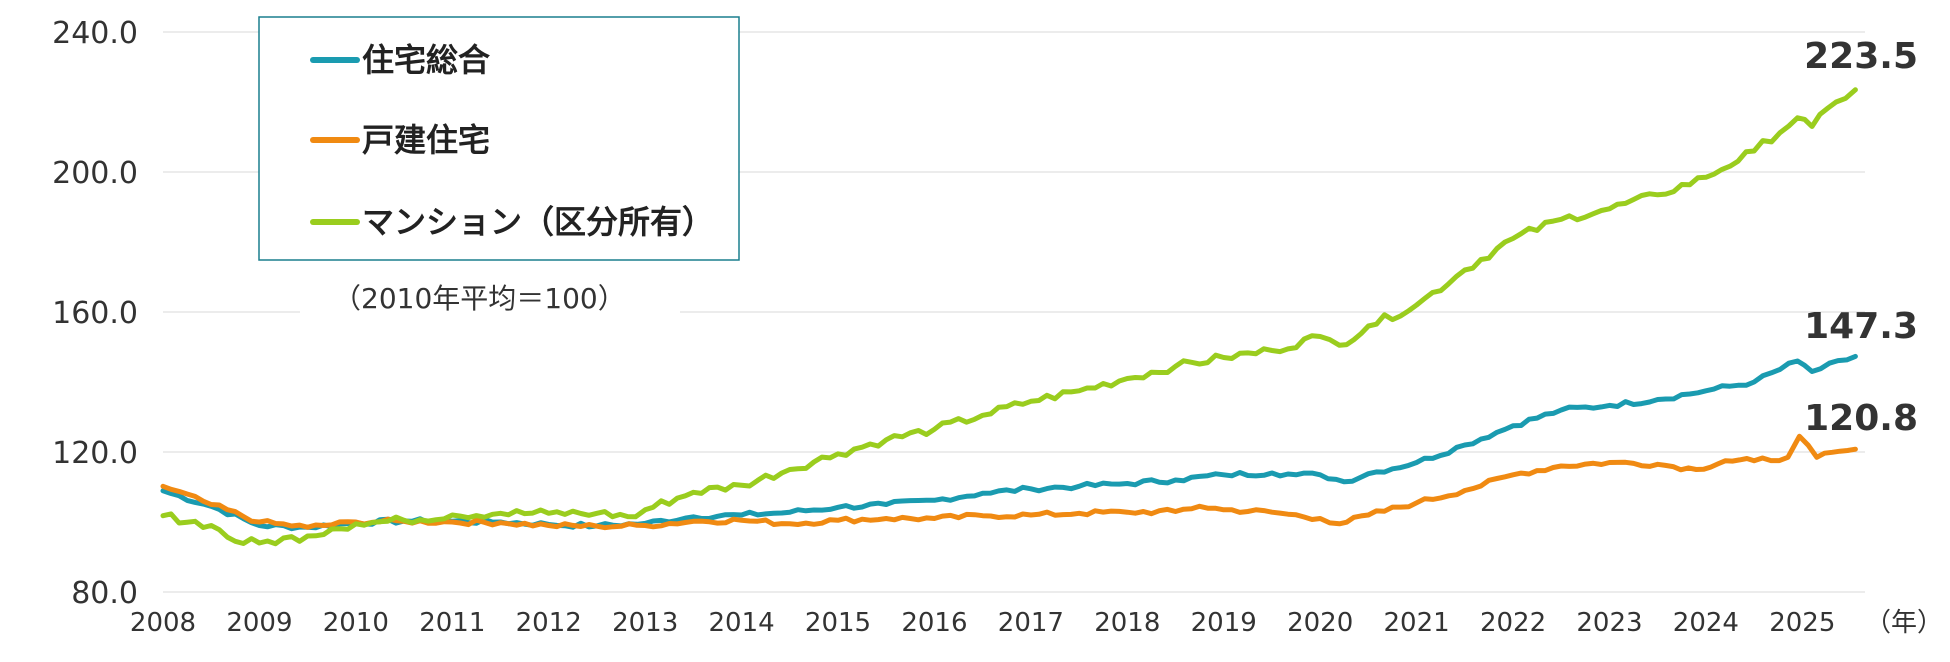 The width and height of the screenshot is (1950, 662). I want to click on x-tick-label: 2020, so click(1320, 623).